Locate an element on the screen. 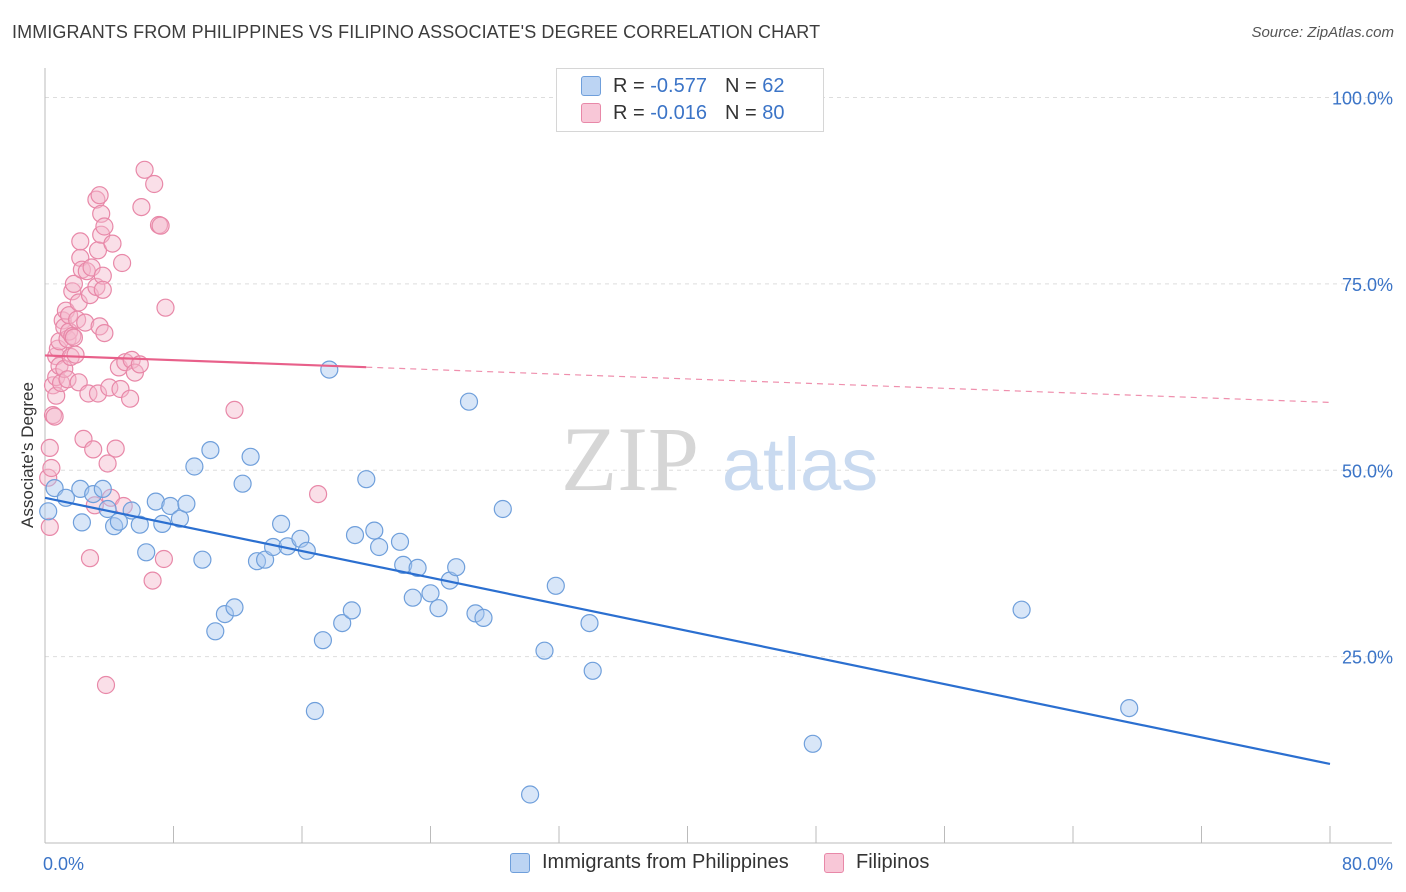  legend-n-value-philippines: 62 is located at coordinates (773, 85).